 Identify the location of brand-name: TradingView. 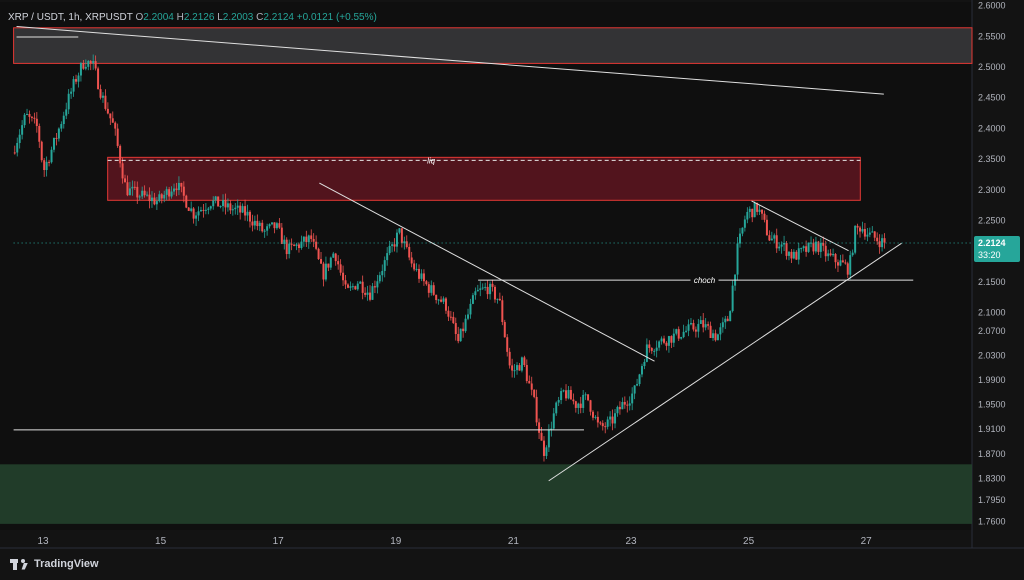
(66, 564).